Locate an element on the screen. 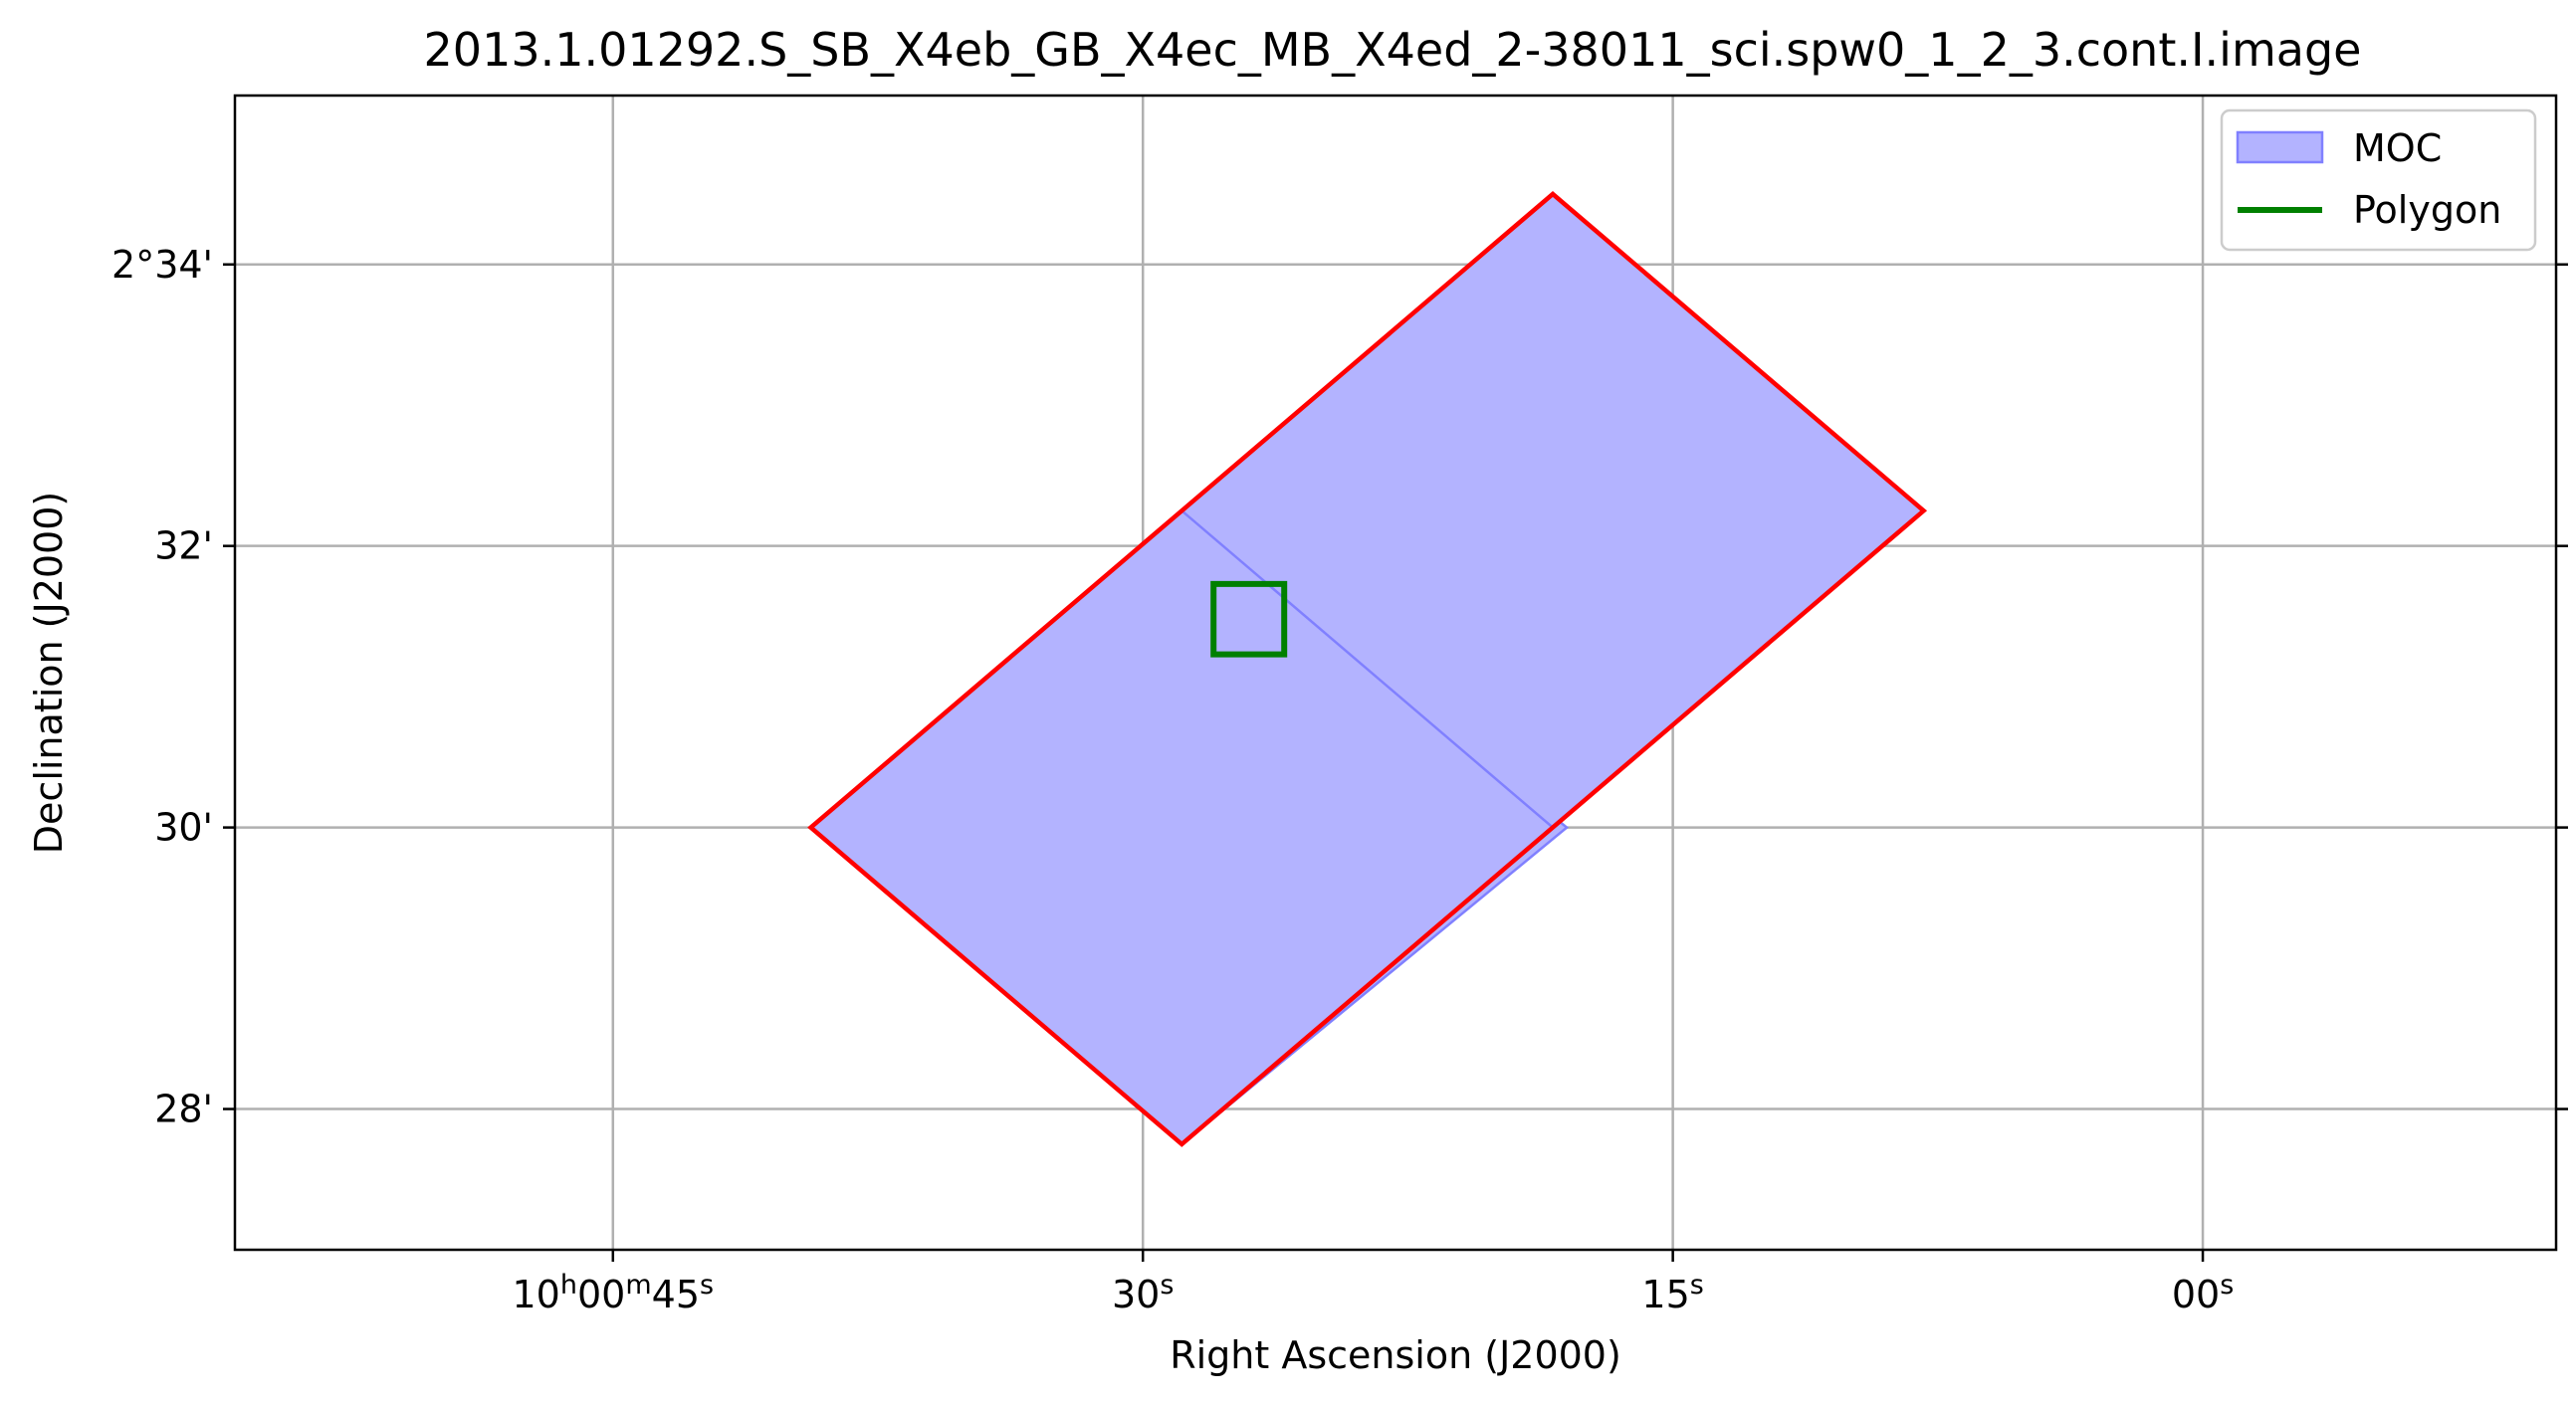  polygon-outline is located at coordinates (1249, 619).